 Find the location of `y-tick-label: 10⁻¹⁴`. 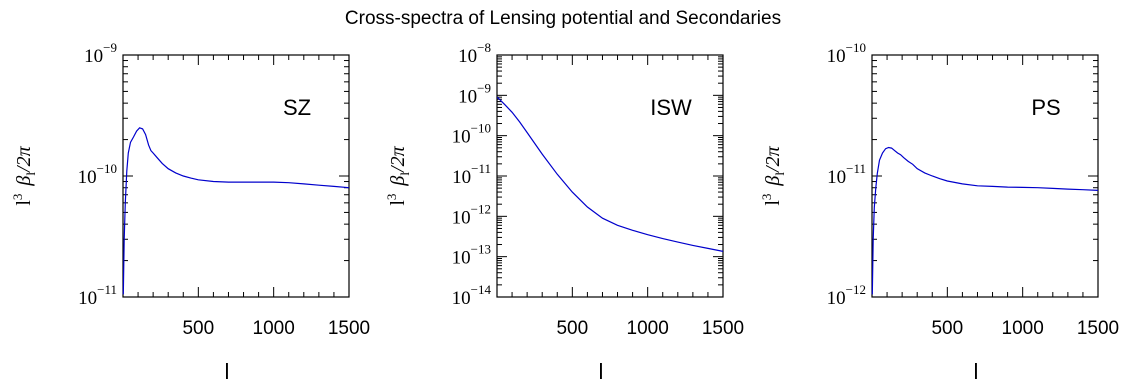

y-tick-label: 10⁻¹⁴ is located at coordinates (472, 295).